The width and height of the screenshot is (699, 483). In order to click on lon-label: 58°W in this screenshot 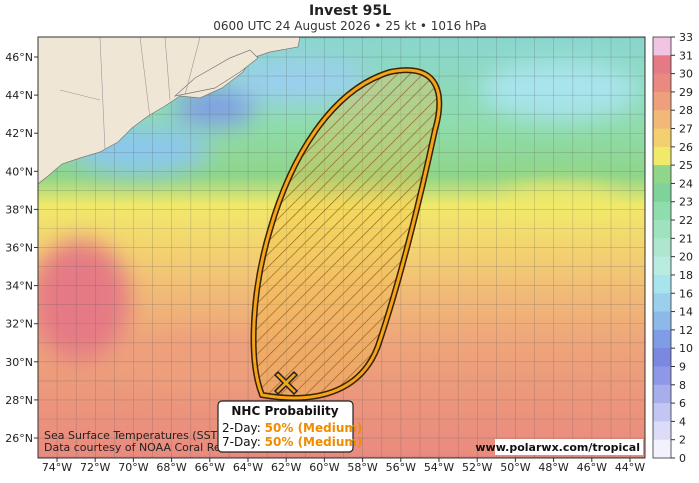, I will do `click(362, 467)`.